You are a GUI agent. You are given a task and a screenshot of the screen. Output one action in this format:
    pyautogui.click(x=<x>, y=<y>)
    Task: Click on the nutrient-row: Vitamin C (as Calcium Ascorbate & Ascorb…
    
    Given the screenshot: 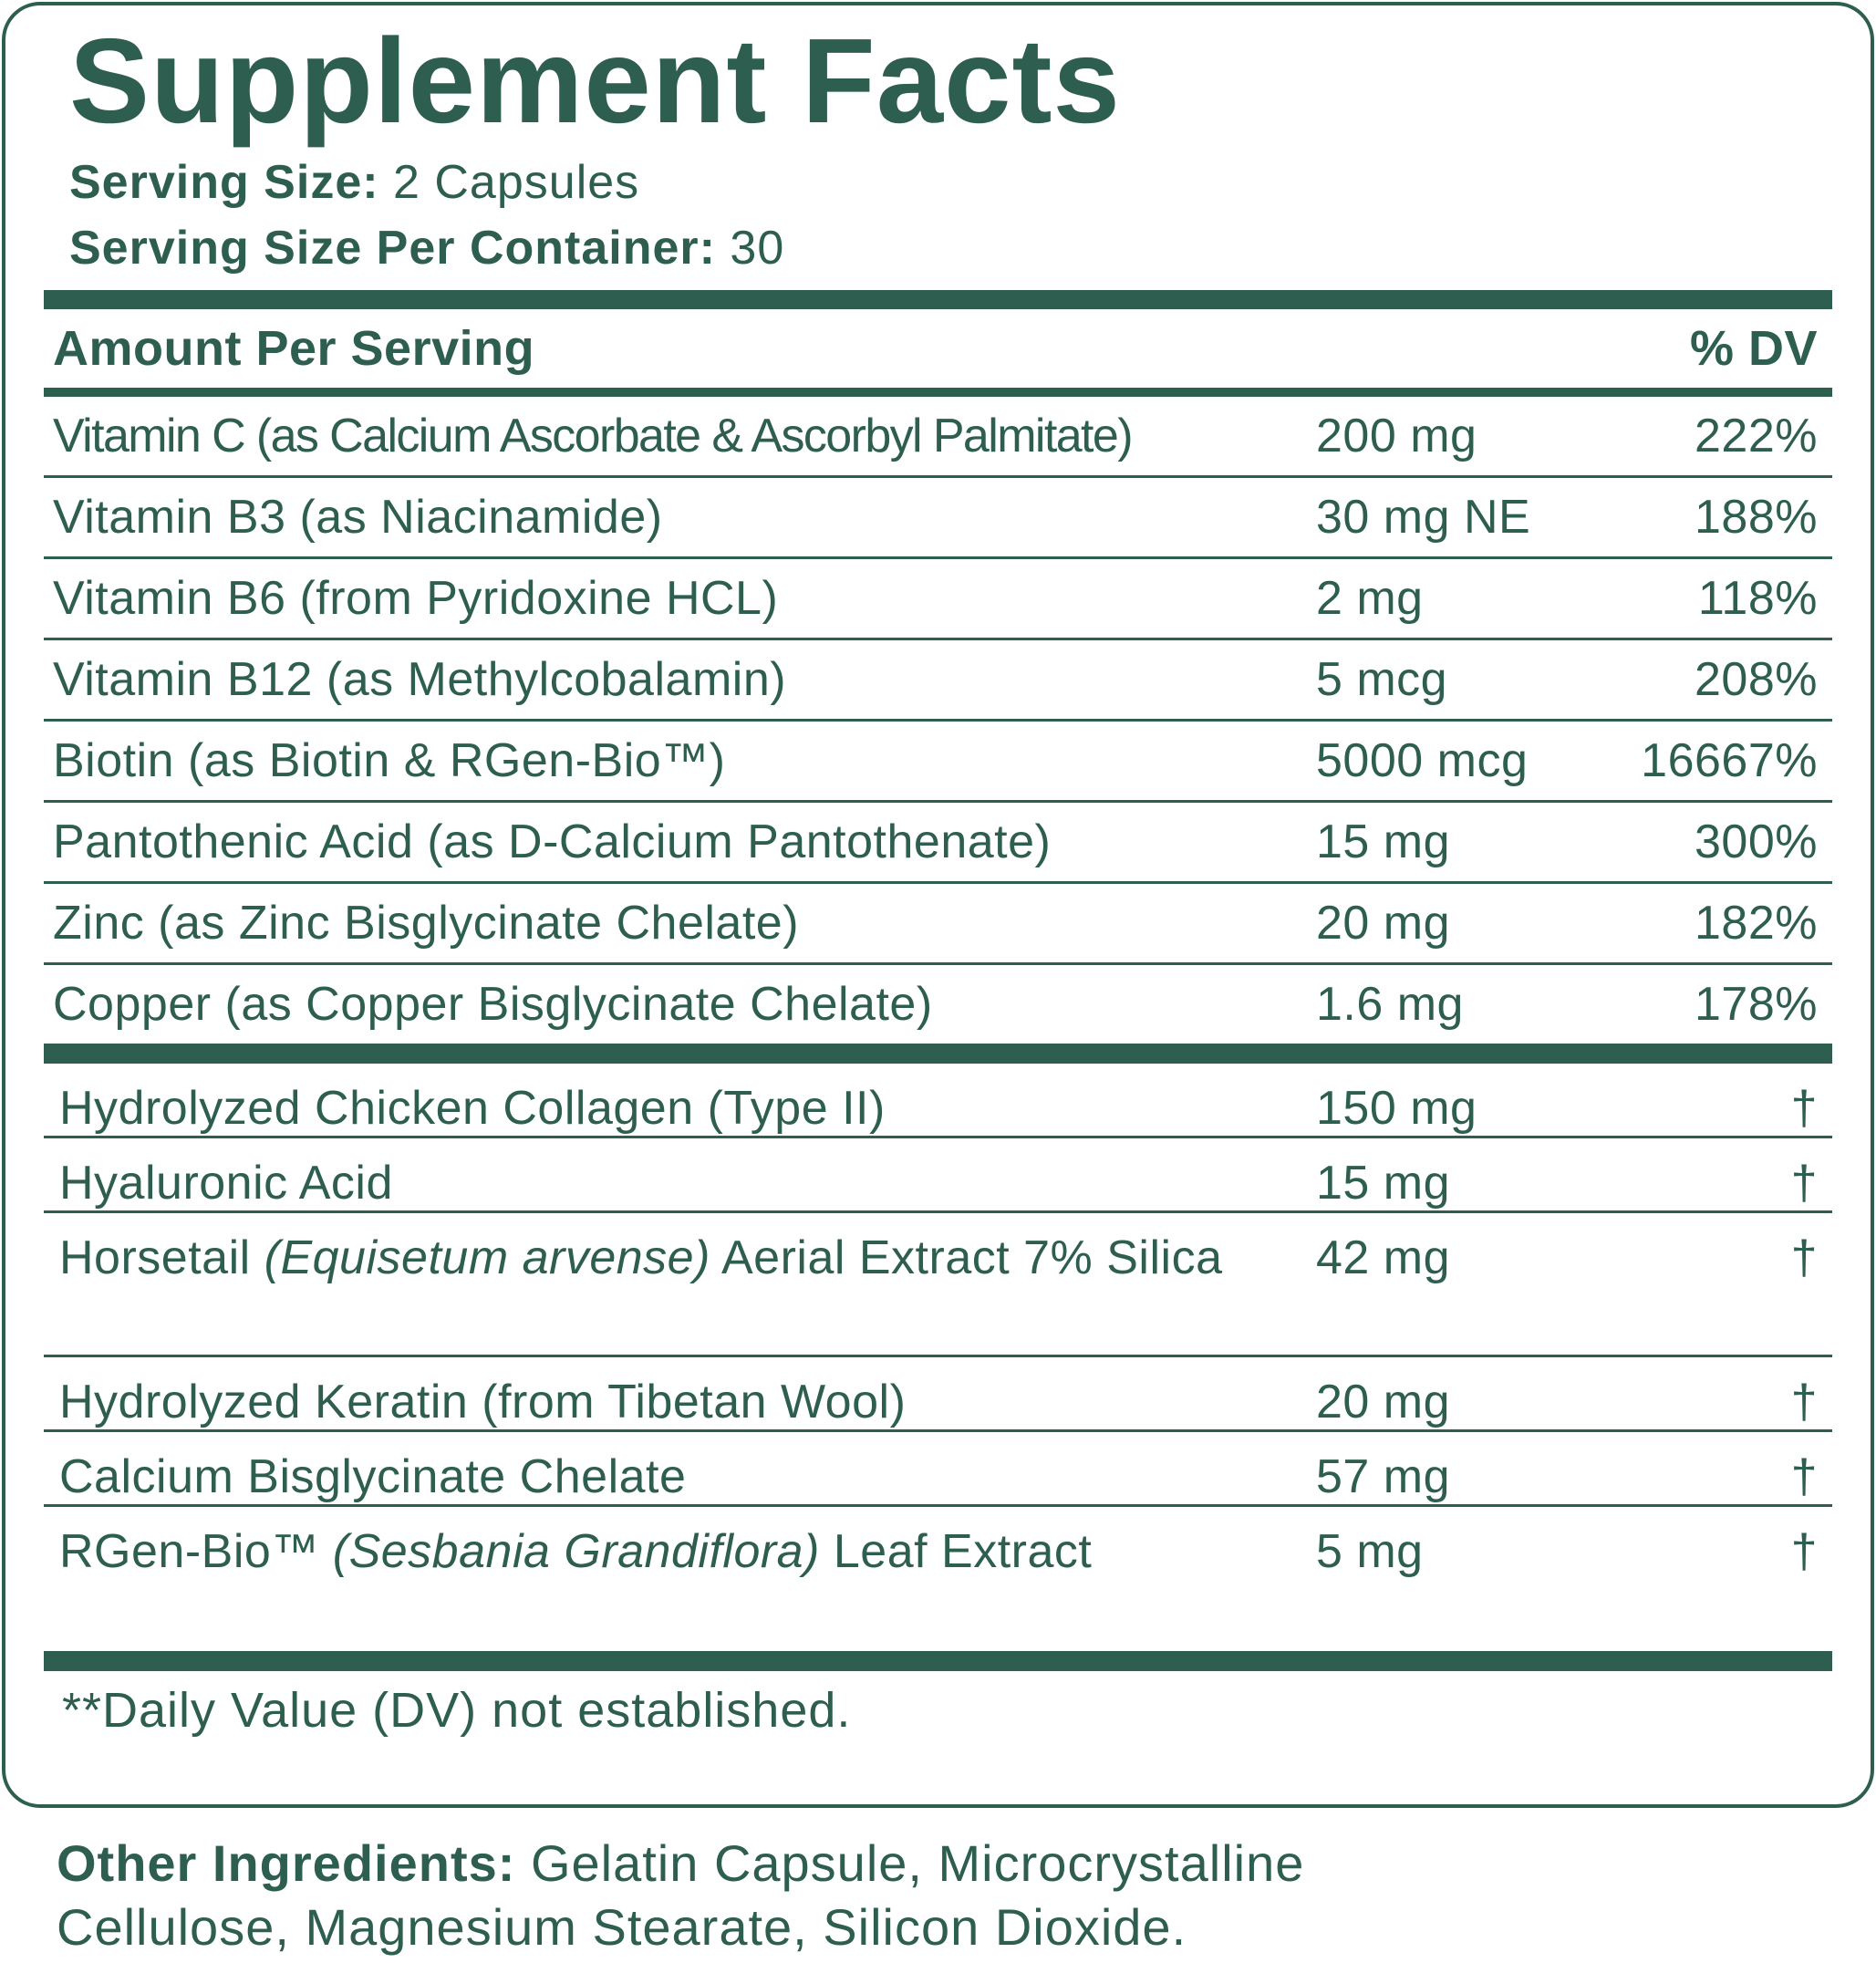 What is the action you would take?
    pyautogui.click(x=938, y=437)
    